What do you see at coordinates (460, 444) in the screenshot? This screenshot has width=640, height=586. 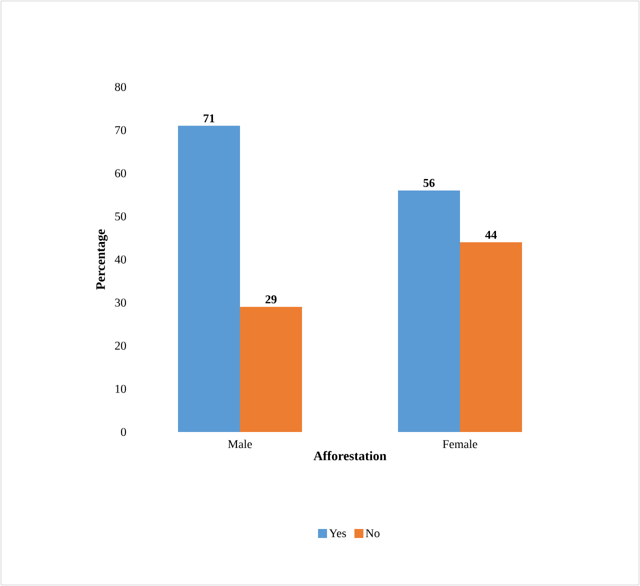 I see `x-tick-label: Female` at bounding box center [460, 444].